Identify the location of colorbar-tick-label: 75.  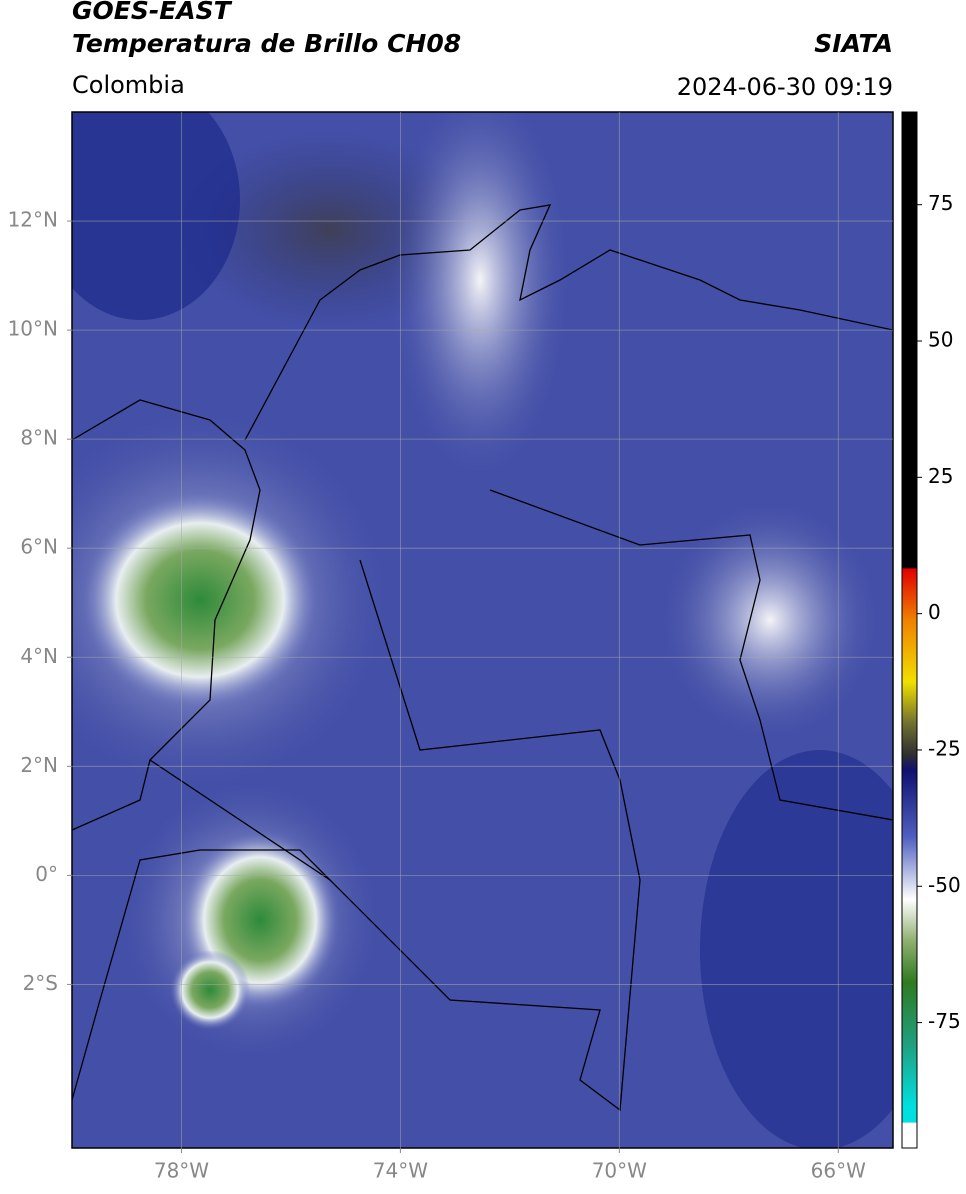
(940, 203).